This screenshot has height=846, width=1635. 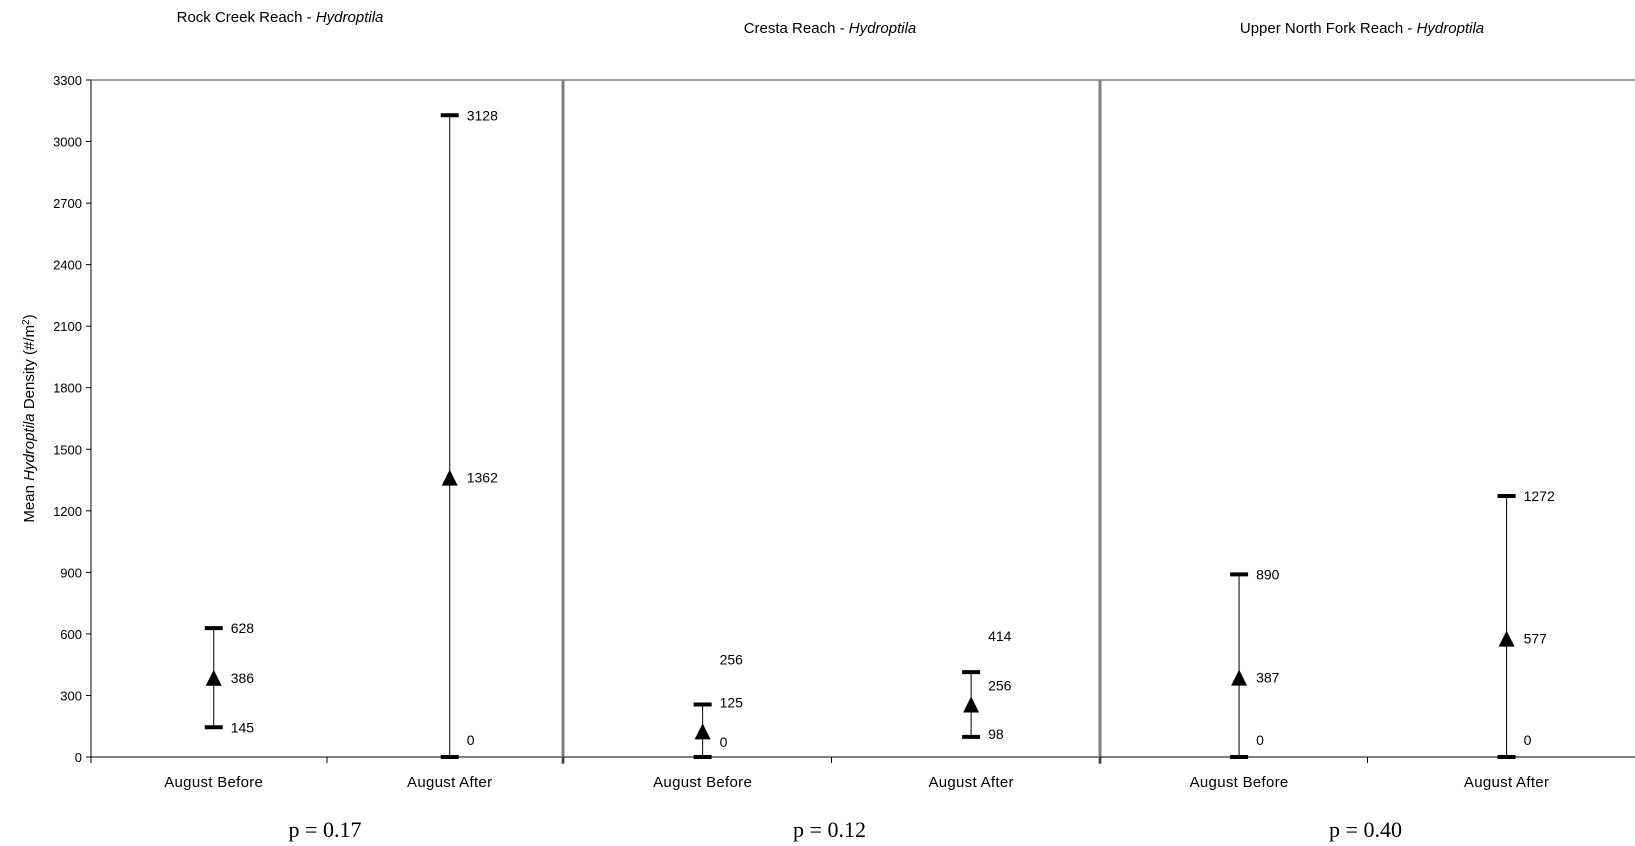 I want to click on mean-value-label: 386, so click(x=243, y=678).